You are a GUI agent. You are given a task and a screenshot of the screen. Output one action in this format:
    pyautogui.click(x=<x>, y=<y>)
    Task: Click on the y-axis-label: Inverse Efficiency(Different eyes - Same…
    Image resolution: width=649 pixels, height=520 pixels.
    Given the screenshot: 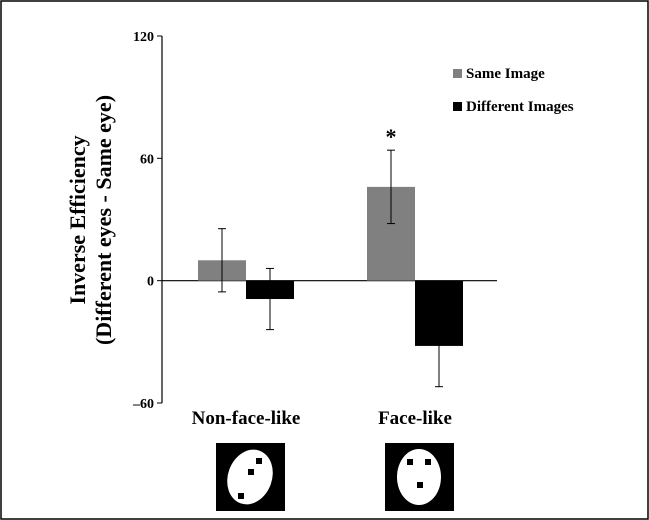 What is the action you would take?
    pyautogui.click(x=90, y=220)
    